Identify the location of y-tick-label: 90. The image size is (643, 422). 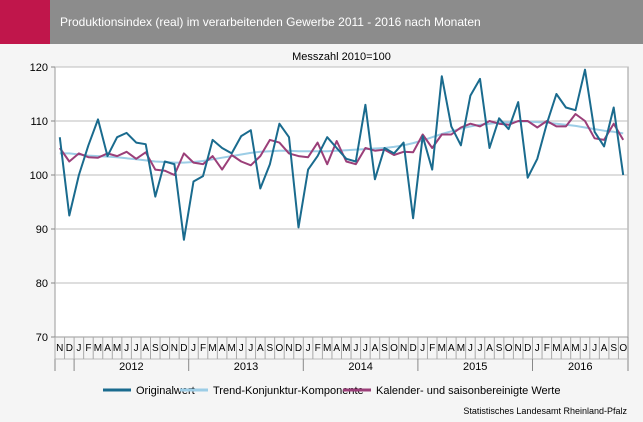
(42, 230).